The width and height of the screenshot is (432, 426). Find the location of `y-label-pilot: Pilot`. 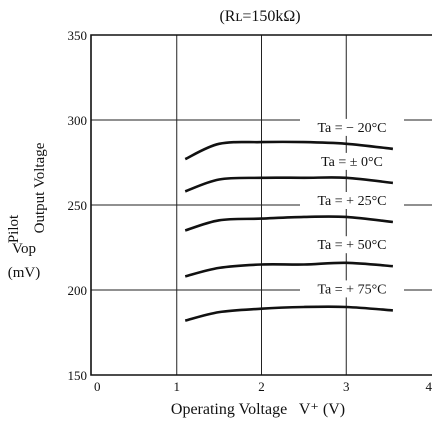

y-label-pilot: Pilot is located at coordinates (14, 228).